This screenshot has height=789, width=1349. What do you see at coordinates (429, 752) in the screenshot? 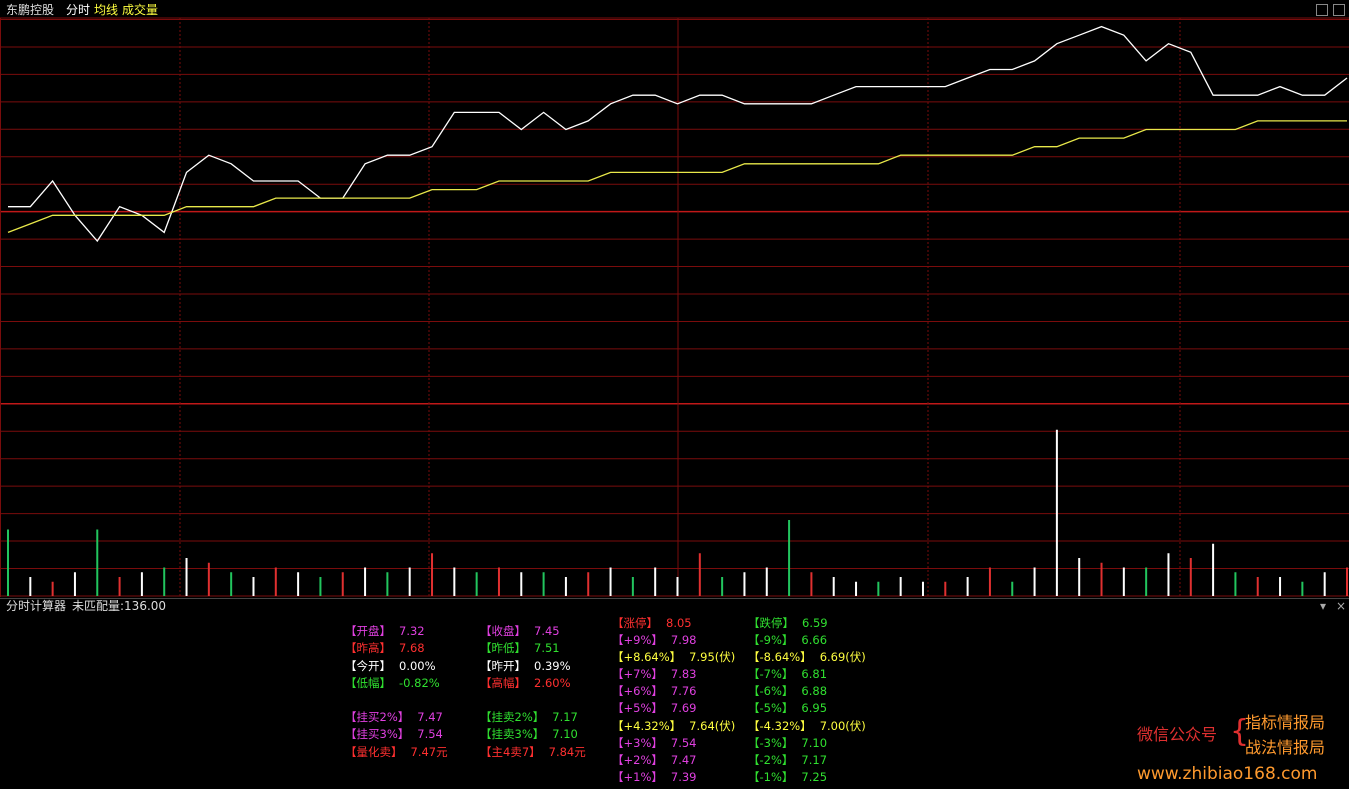
I see `calc-value: 7.47元` at bounding box center [429, 752].